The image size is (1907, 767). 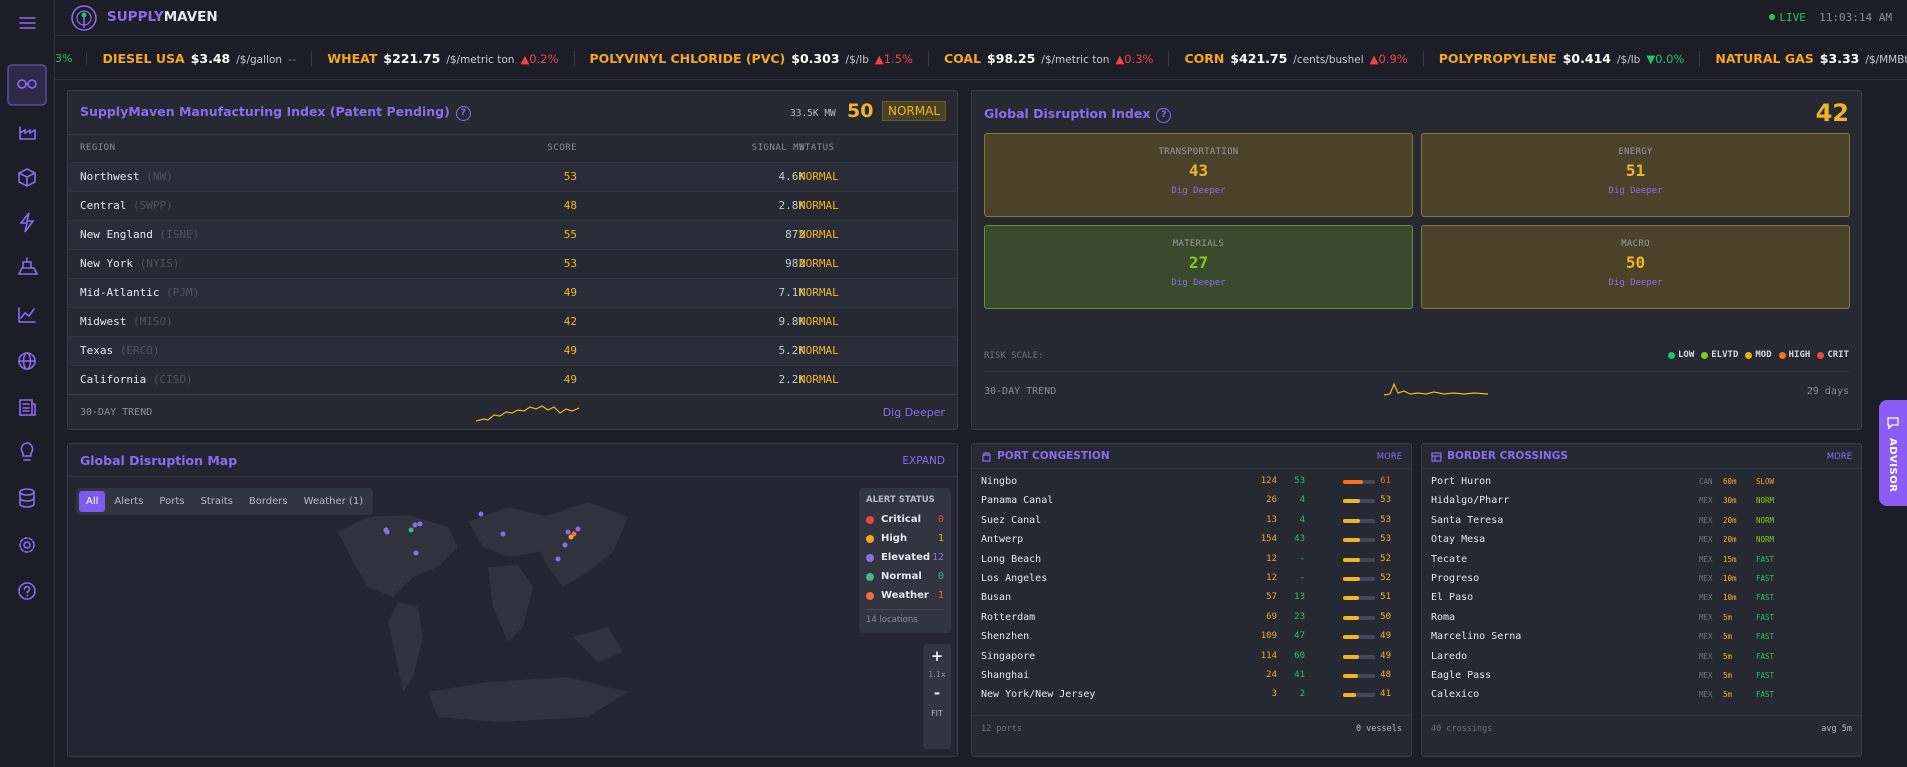 What do you see at coordinates (813, 113) in the screenshot?
I see `load: 33.5K MW` at bounding box center [813, 113].